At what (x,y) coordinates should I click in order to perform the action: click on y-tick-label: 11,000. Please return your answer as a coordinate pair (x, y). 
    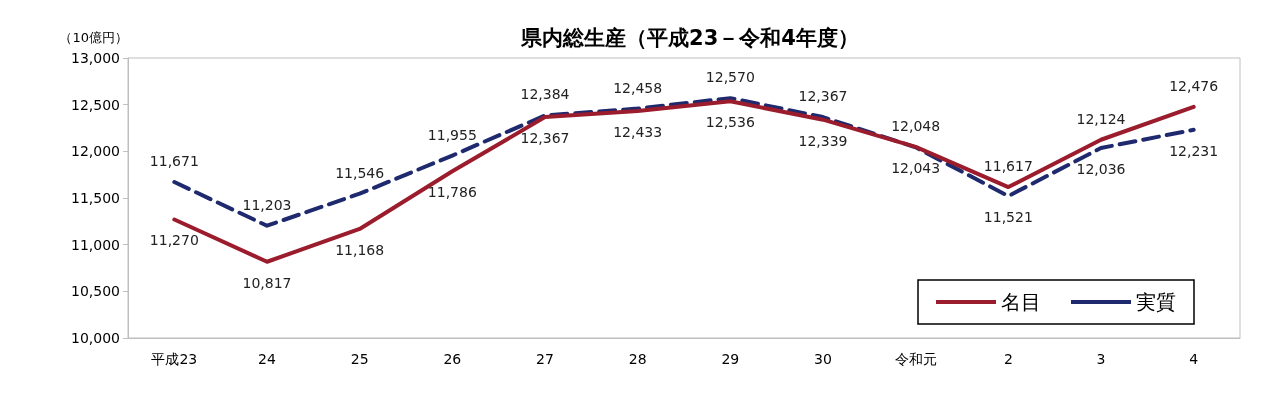
    Looking at the image, I should click on (95, 244).